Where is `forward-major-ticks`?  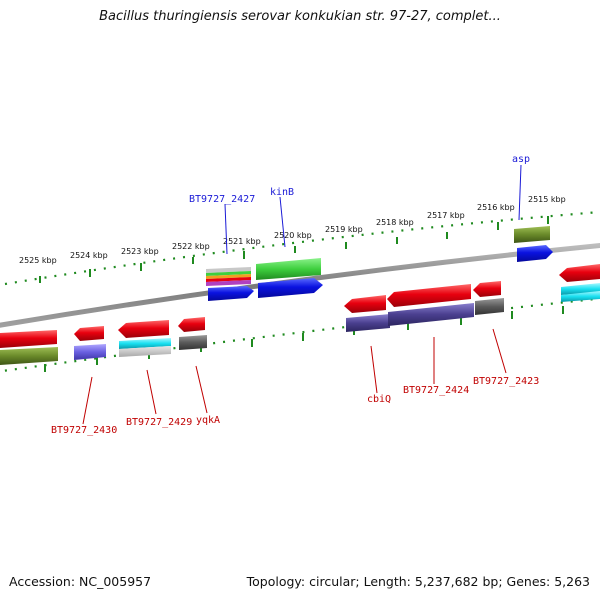 forward-major-ticks is located at coordinates (294, 249).